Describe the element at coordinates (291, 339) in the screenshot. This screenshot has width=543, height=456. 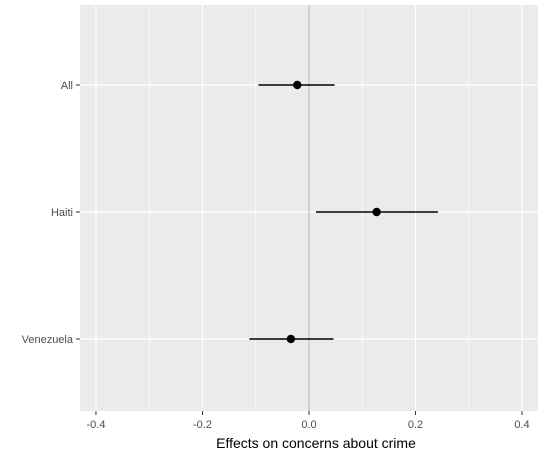
I see `point-estimate-venezuela` at that location.